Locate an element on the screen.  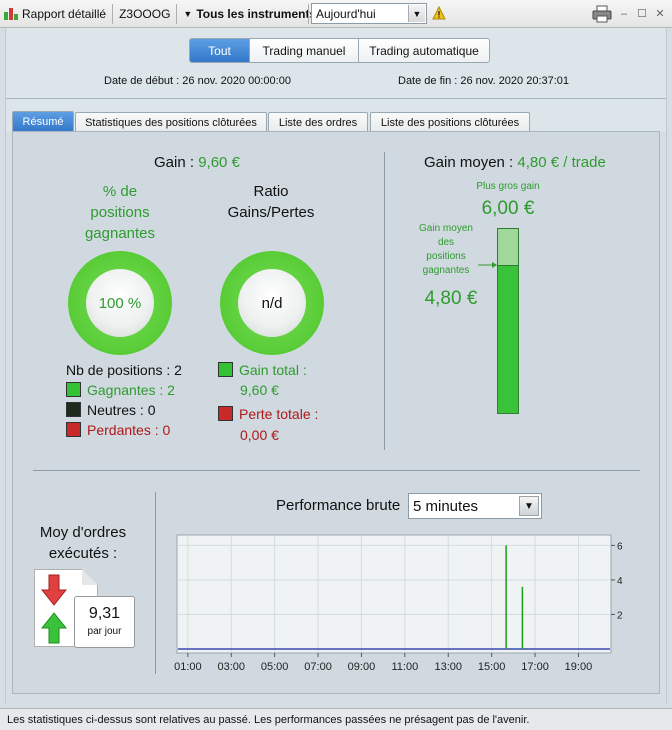
period-select: Aujourd'hui ▼ is located at coordinates (369, 13).